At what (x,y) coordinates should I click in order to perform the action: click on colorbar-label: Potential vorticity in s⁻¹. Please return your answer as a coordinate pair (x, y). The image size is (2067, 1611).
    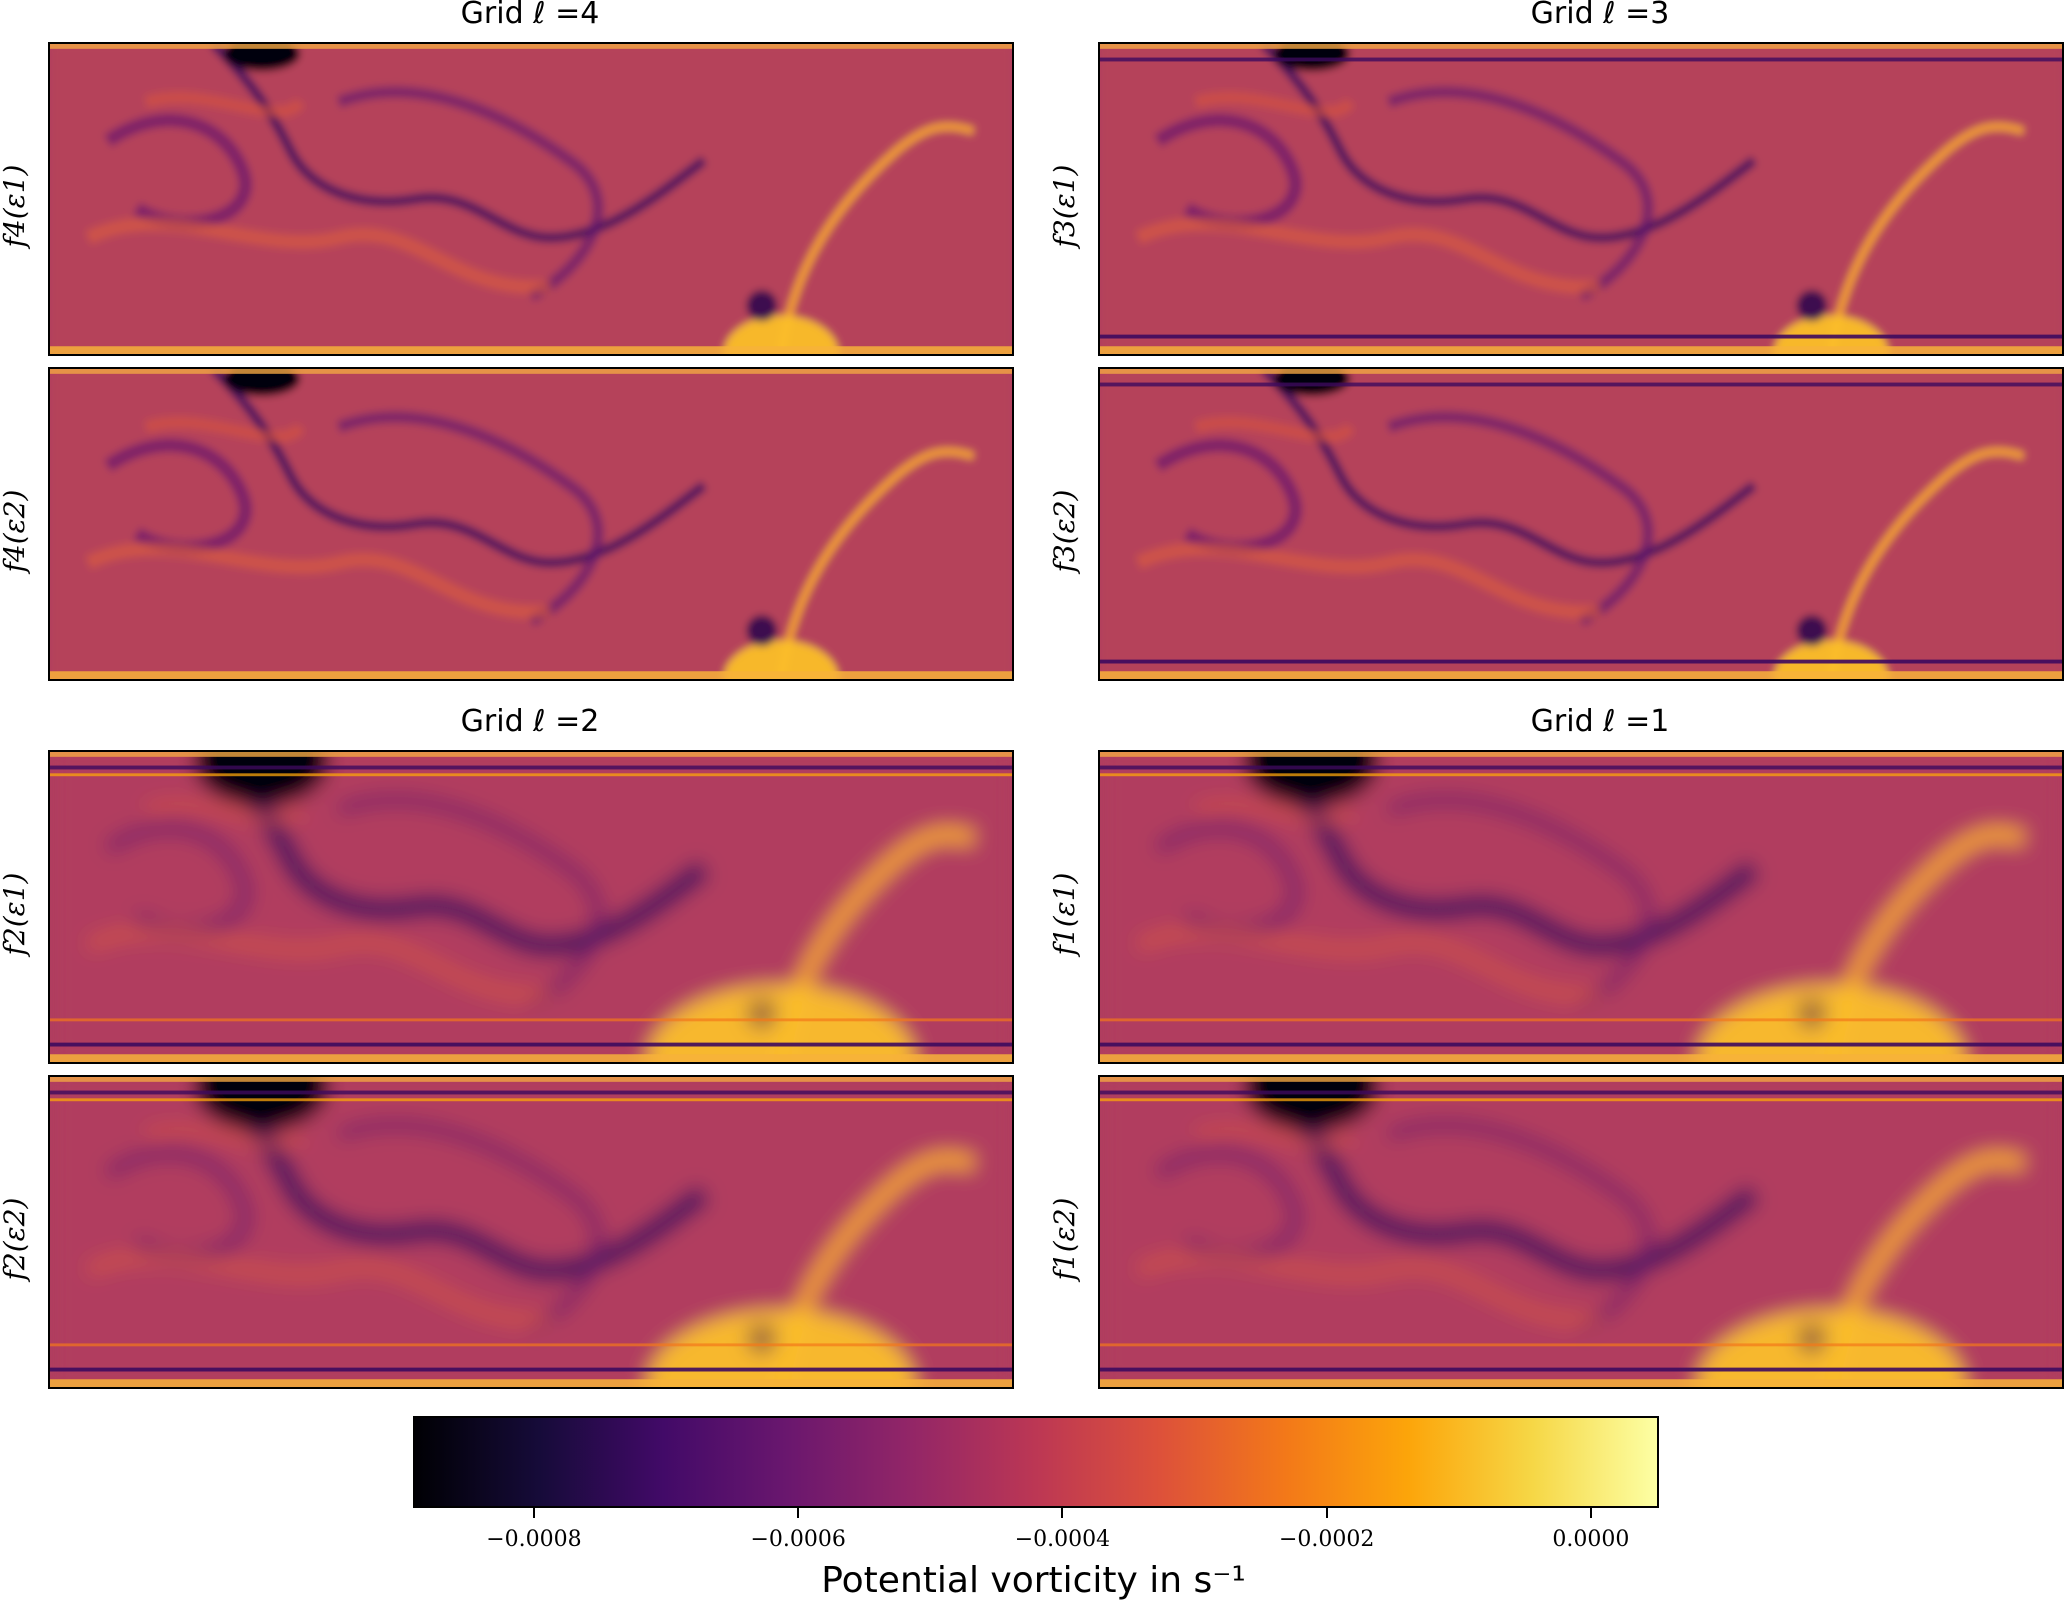
    Looking at the image, I should click on (1033, 1580).